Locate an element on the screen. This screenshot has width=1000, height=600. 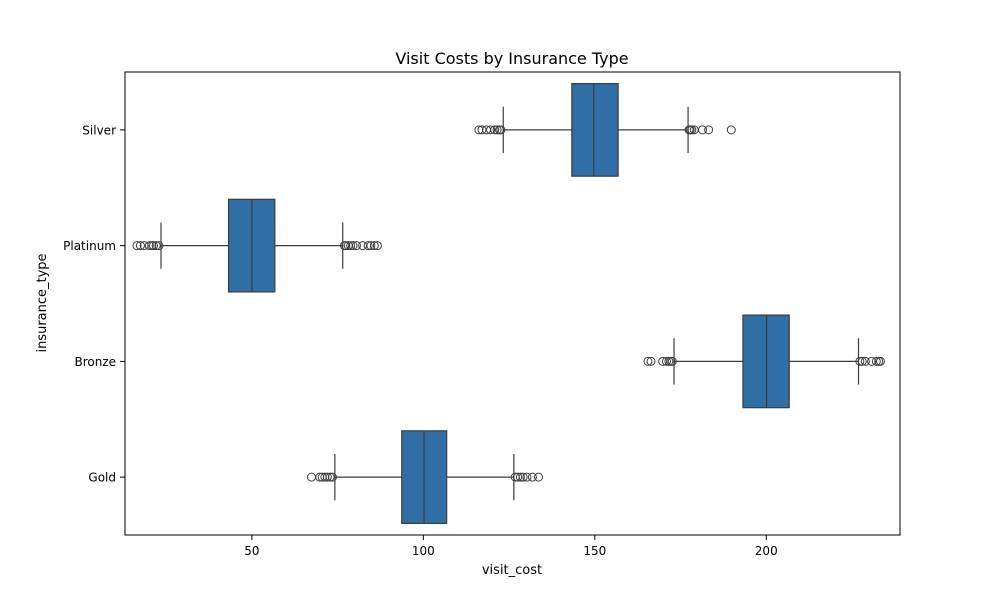
iqr-box is located at coordinates (595, 129).